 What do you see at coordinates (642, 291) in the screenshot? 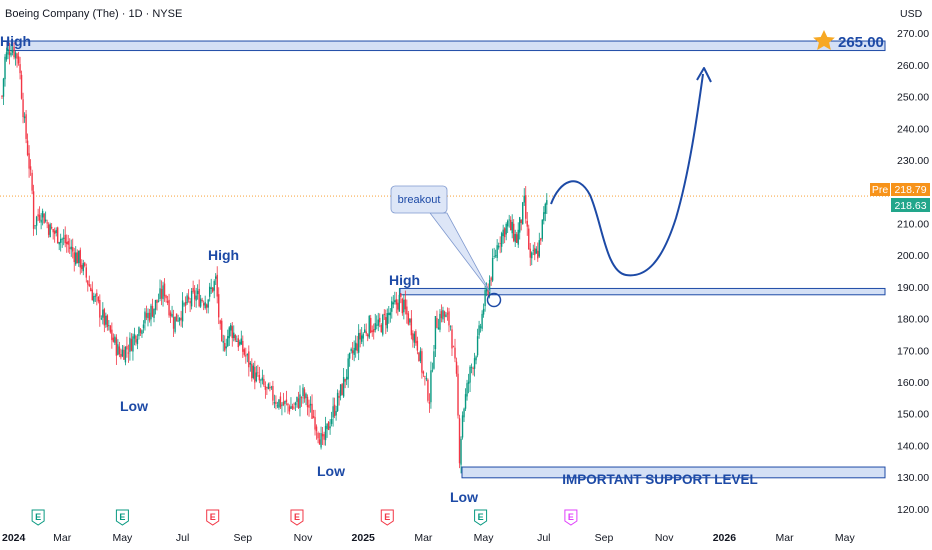
I see `breakout-zone` at bounding box center [642, 291].